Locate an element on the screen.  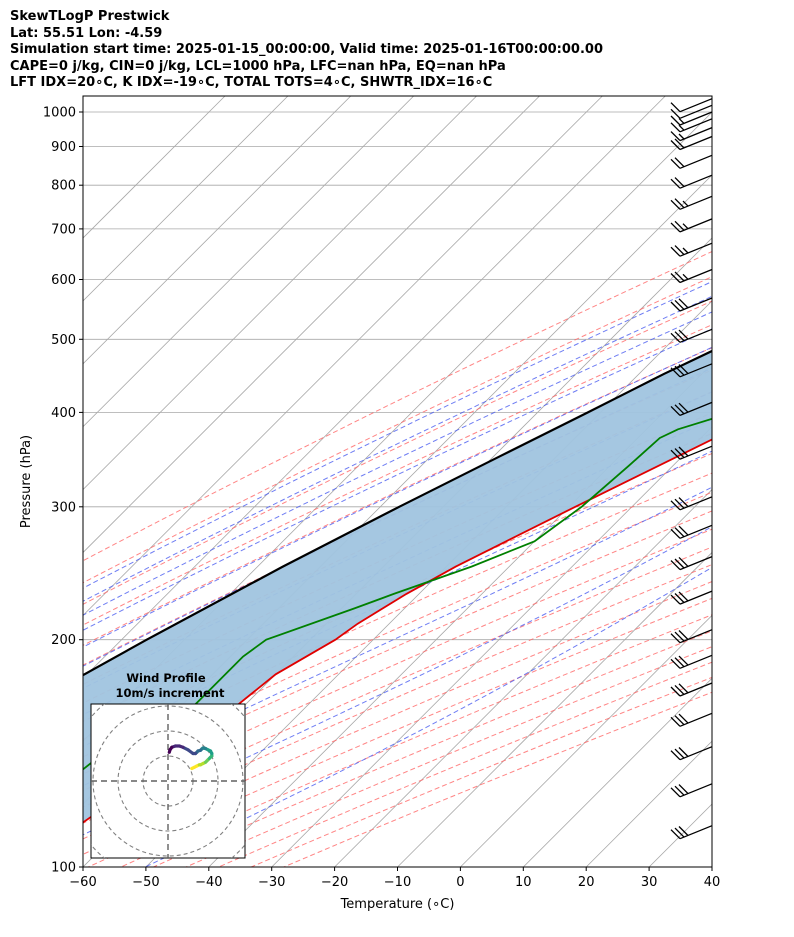
y-tick-label: 100 is located at coordinates (63, 868).